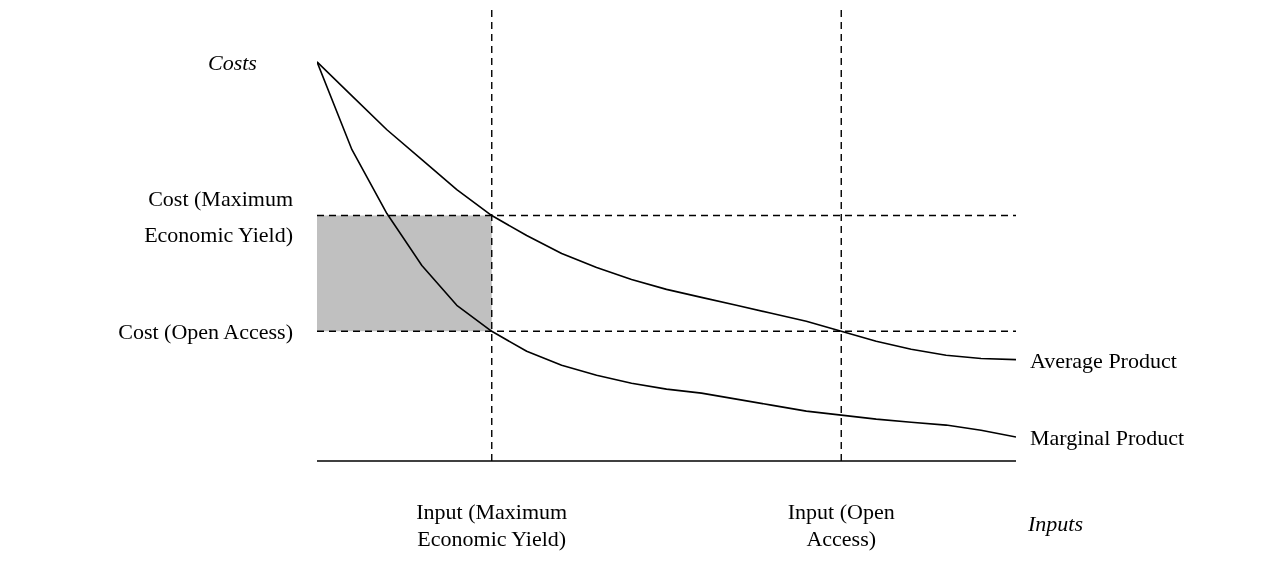 This screenshot has height=565, width=1286. I want to click on x-tick-label: Input (Maximum Economic Yield), so click(492, 525).